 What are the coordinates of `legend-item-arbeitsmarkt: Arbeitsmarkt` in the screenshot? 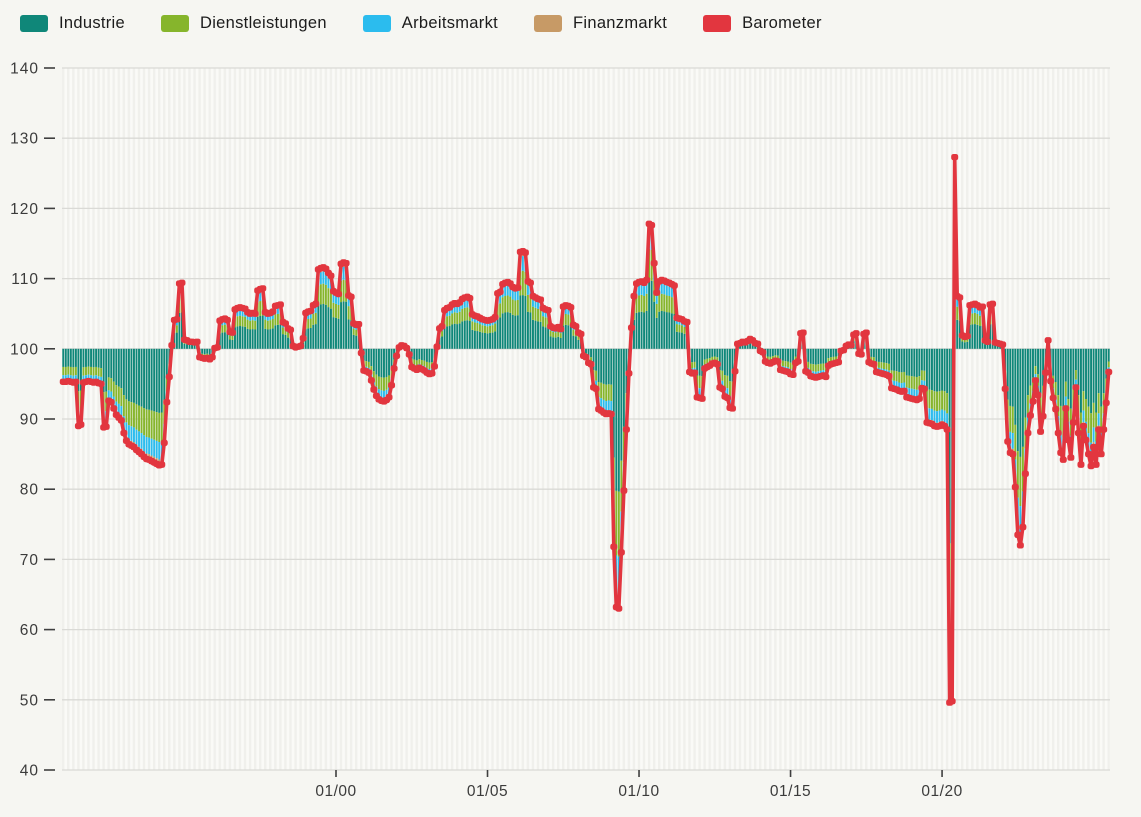 It's located at (430, 23).